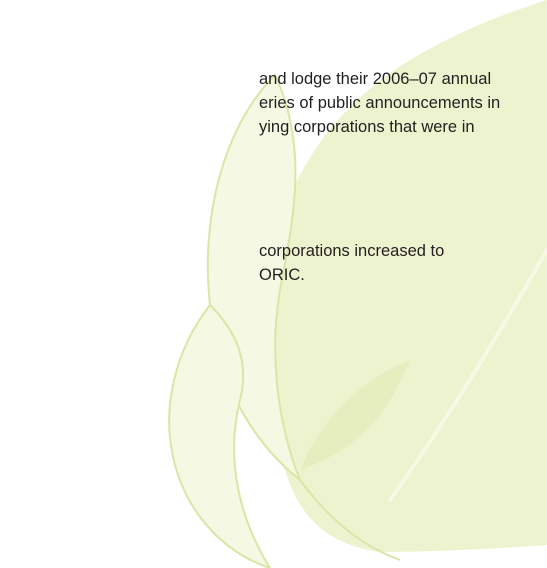  What do you see at coordinates (222, 263) in the screenshot?
I see `paragraph-2: corporations increased to ORIC.` at bounding box center [222, 263].